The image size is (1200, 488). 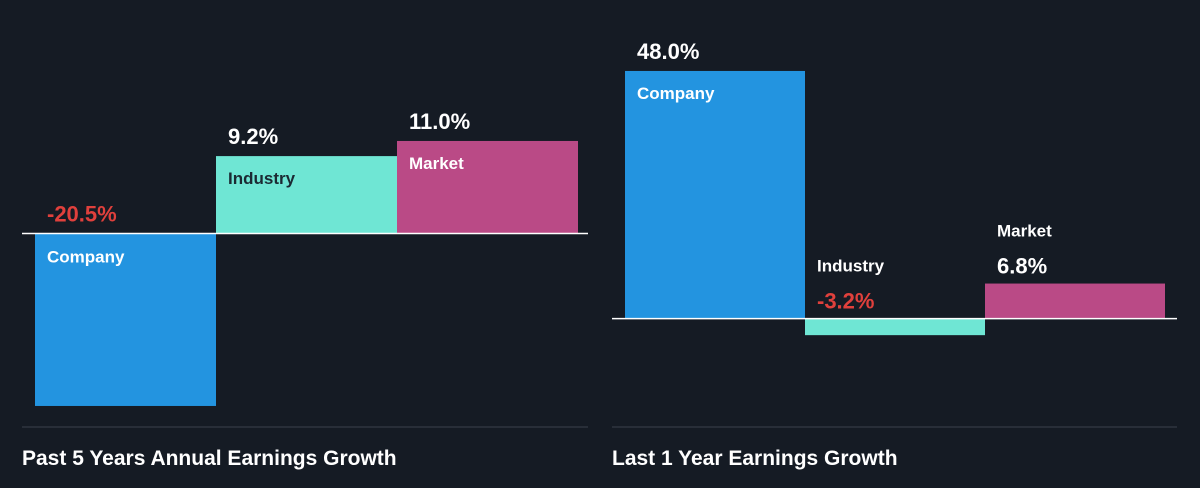 I want to click on value-label-company: -20.5%, so click(x=82, y=214).